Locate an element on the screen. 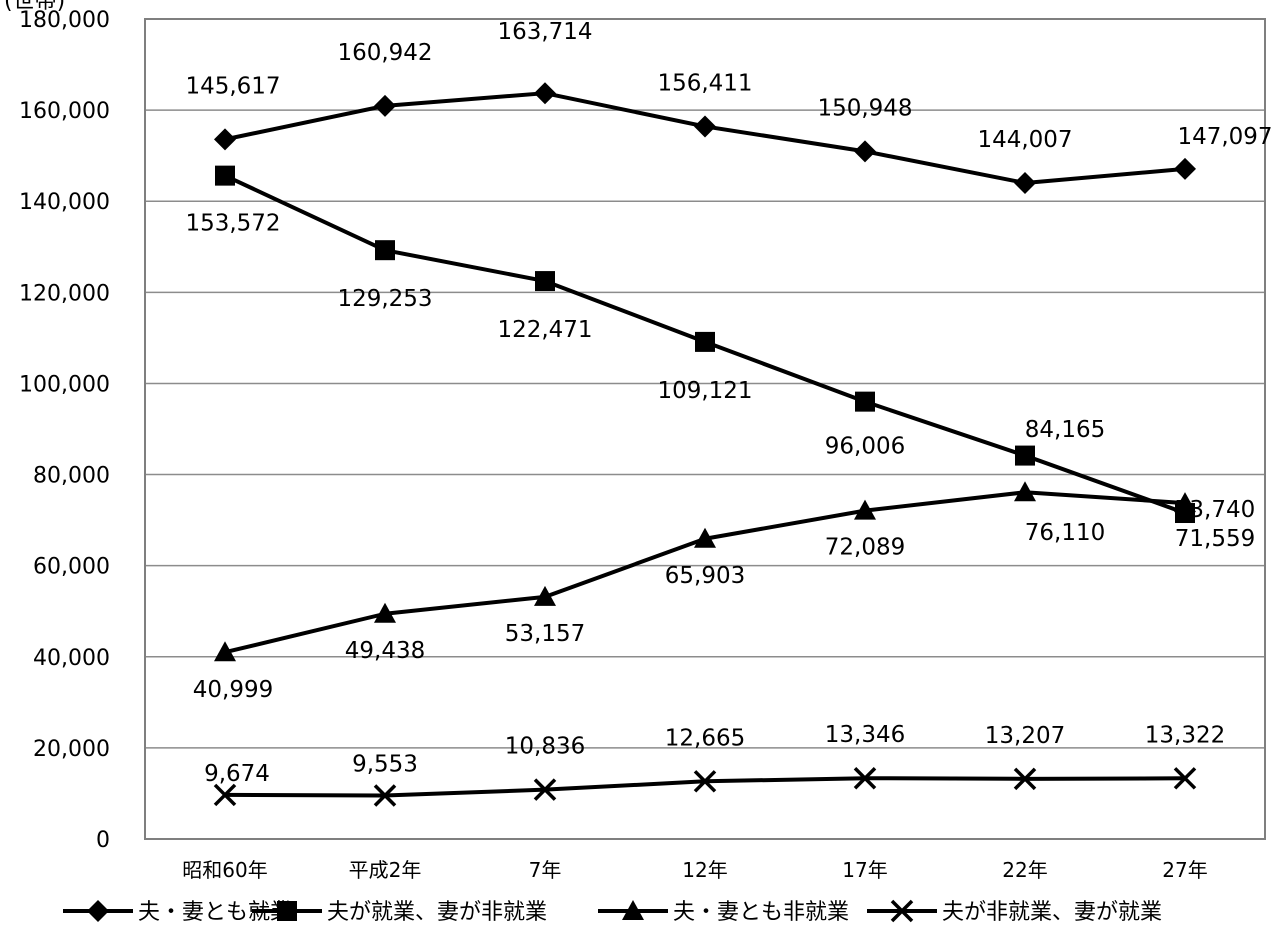 Image resolution: width=1275 pixels, height=926 pixels. x-axis-ticks: 昭和60年 平成2年 7年 12年 17年 22年 27年 is located at coordinates (694, 870).